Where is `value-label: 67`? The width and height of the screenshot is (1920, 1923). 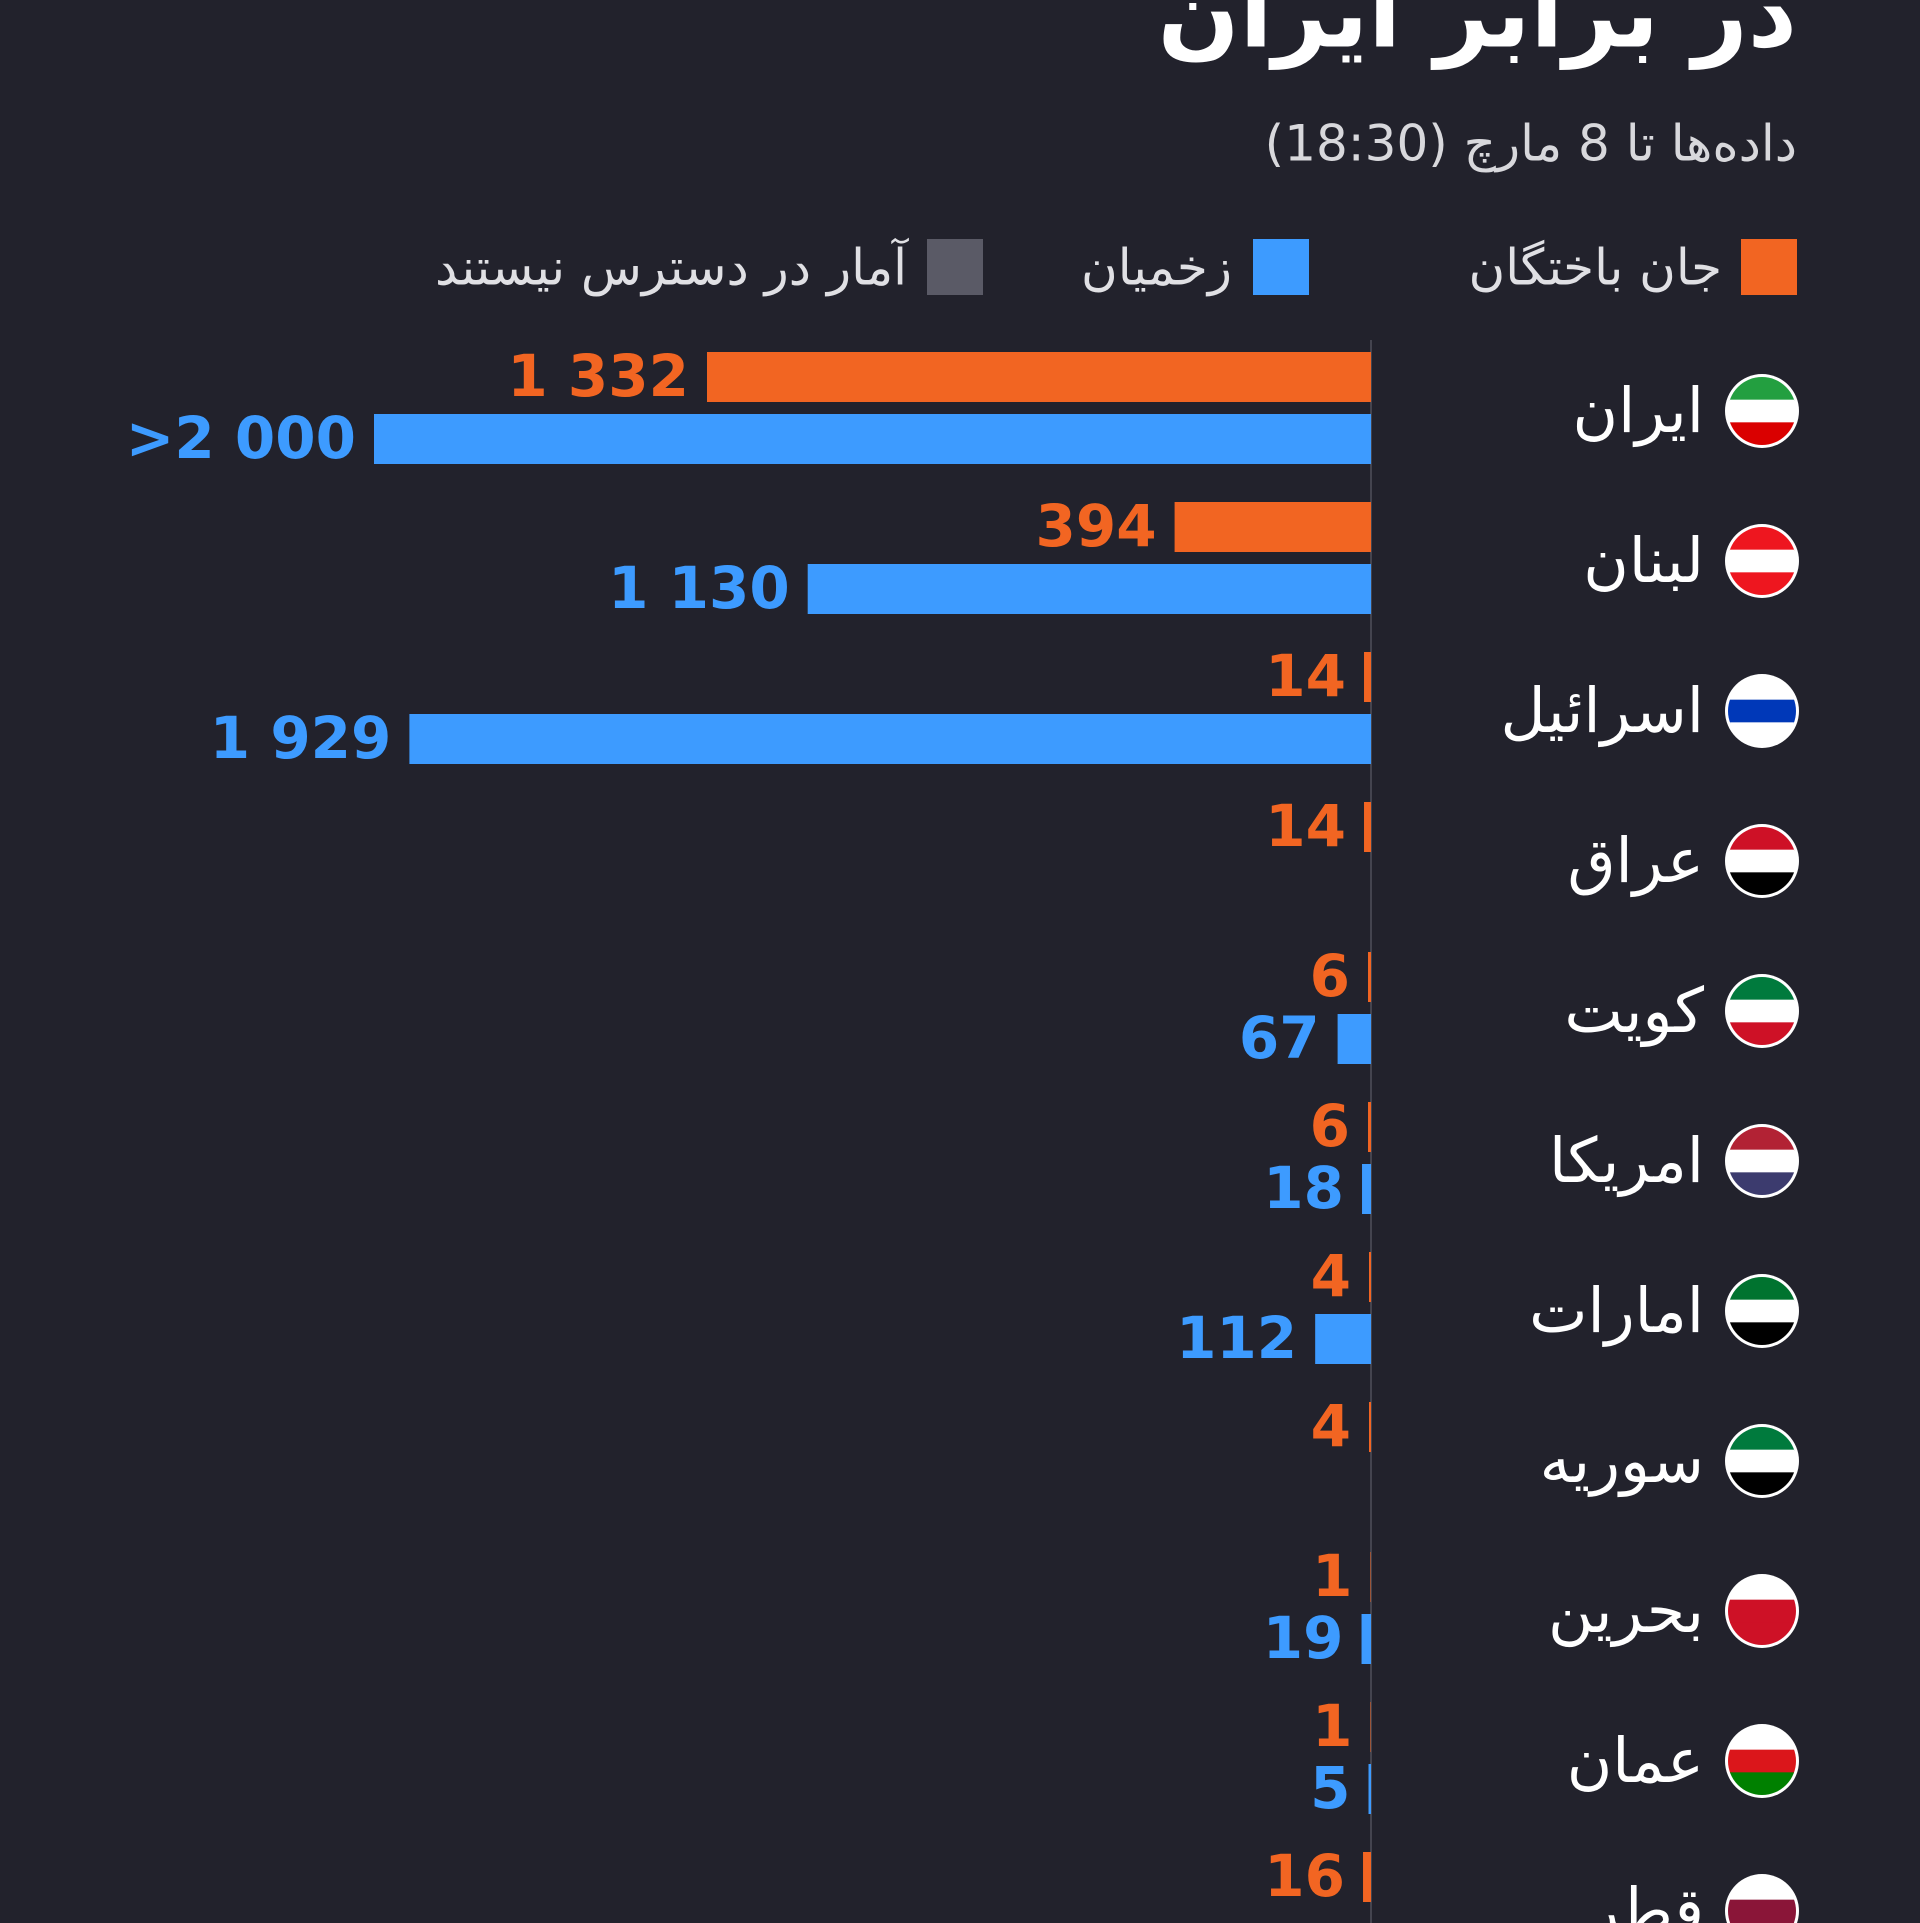
value-label: 67 is located at coordinates (1279, 1038).